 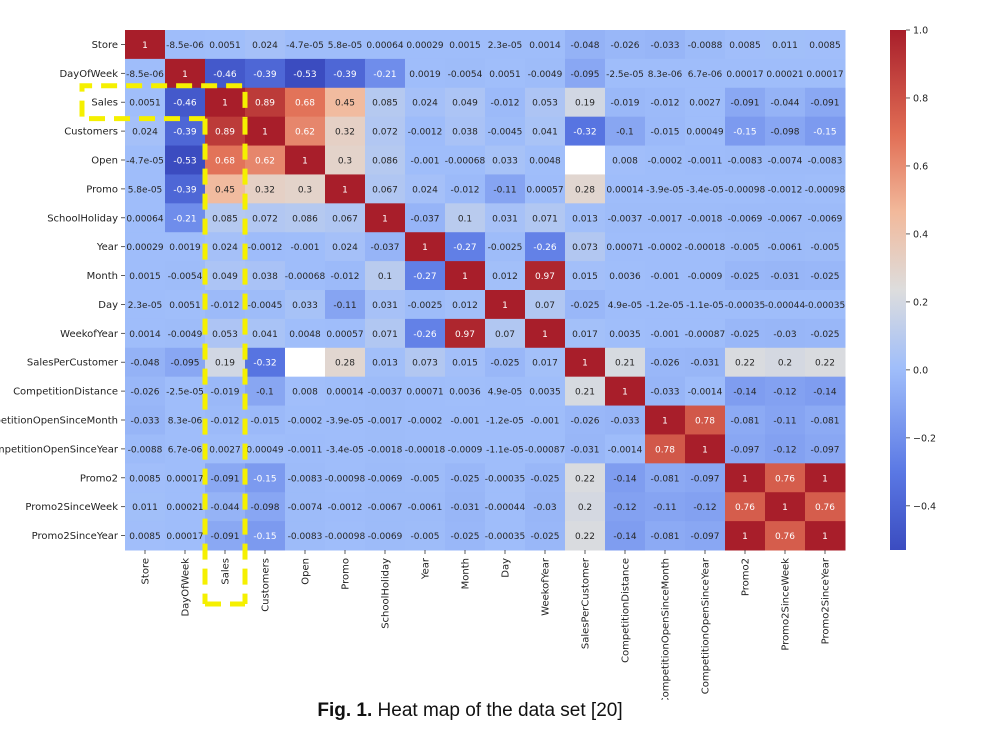 What do you see at coordinates (424, 46) in the screenshot?
I see `cell-label: 0.00029` at bounding box center [424, 46].